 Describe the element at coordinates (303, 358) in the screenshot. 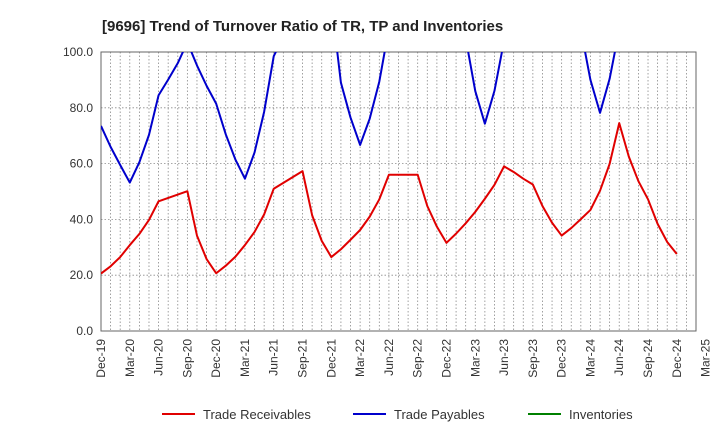

I see `x-tick-label: Sep-21` at that location.